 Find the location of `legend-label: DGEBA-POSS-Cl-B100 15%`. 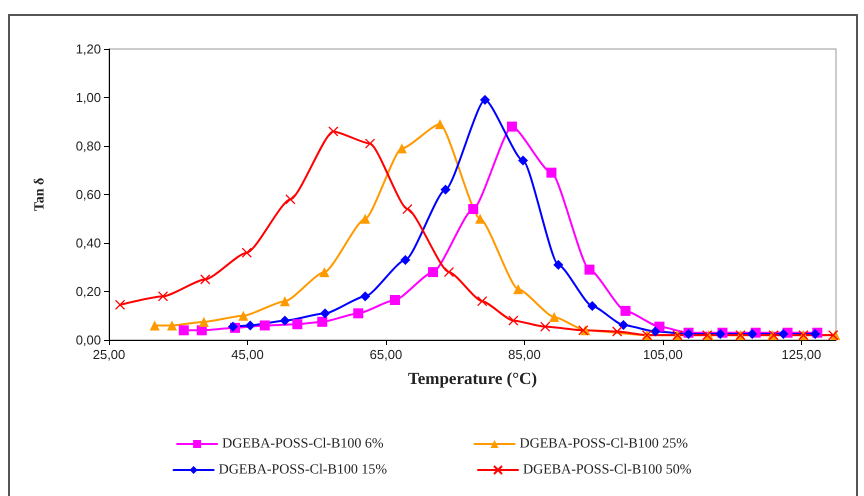

legend-label: DGEBA-POSS-Cl-B100 15% is located at coordinates (303, 470).